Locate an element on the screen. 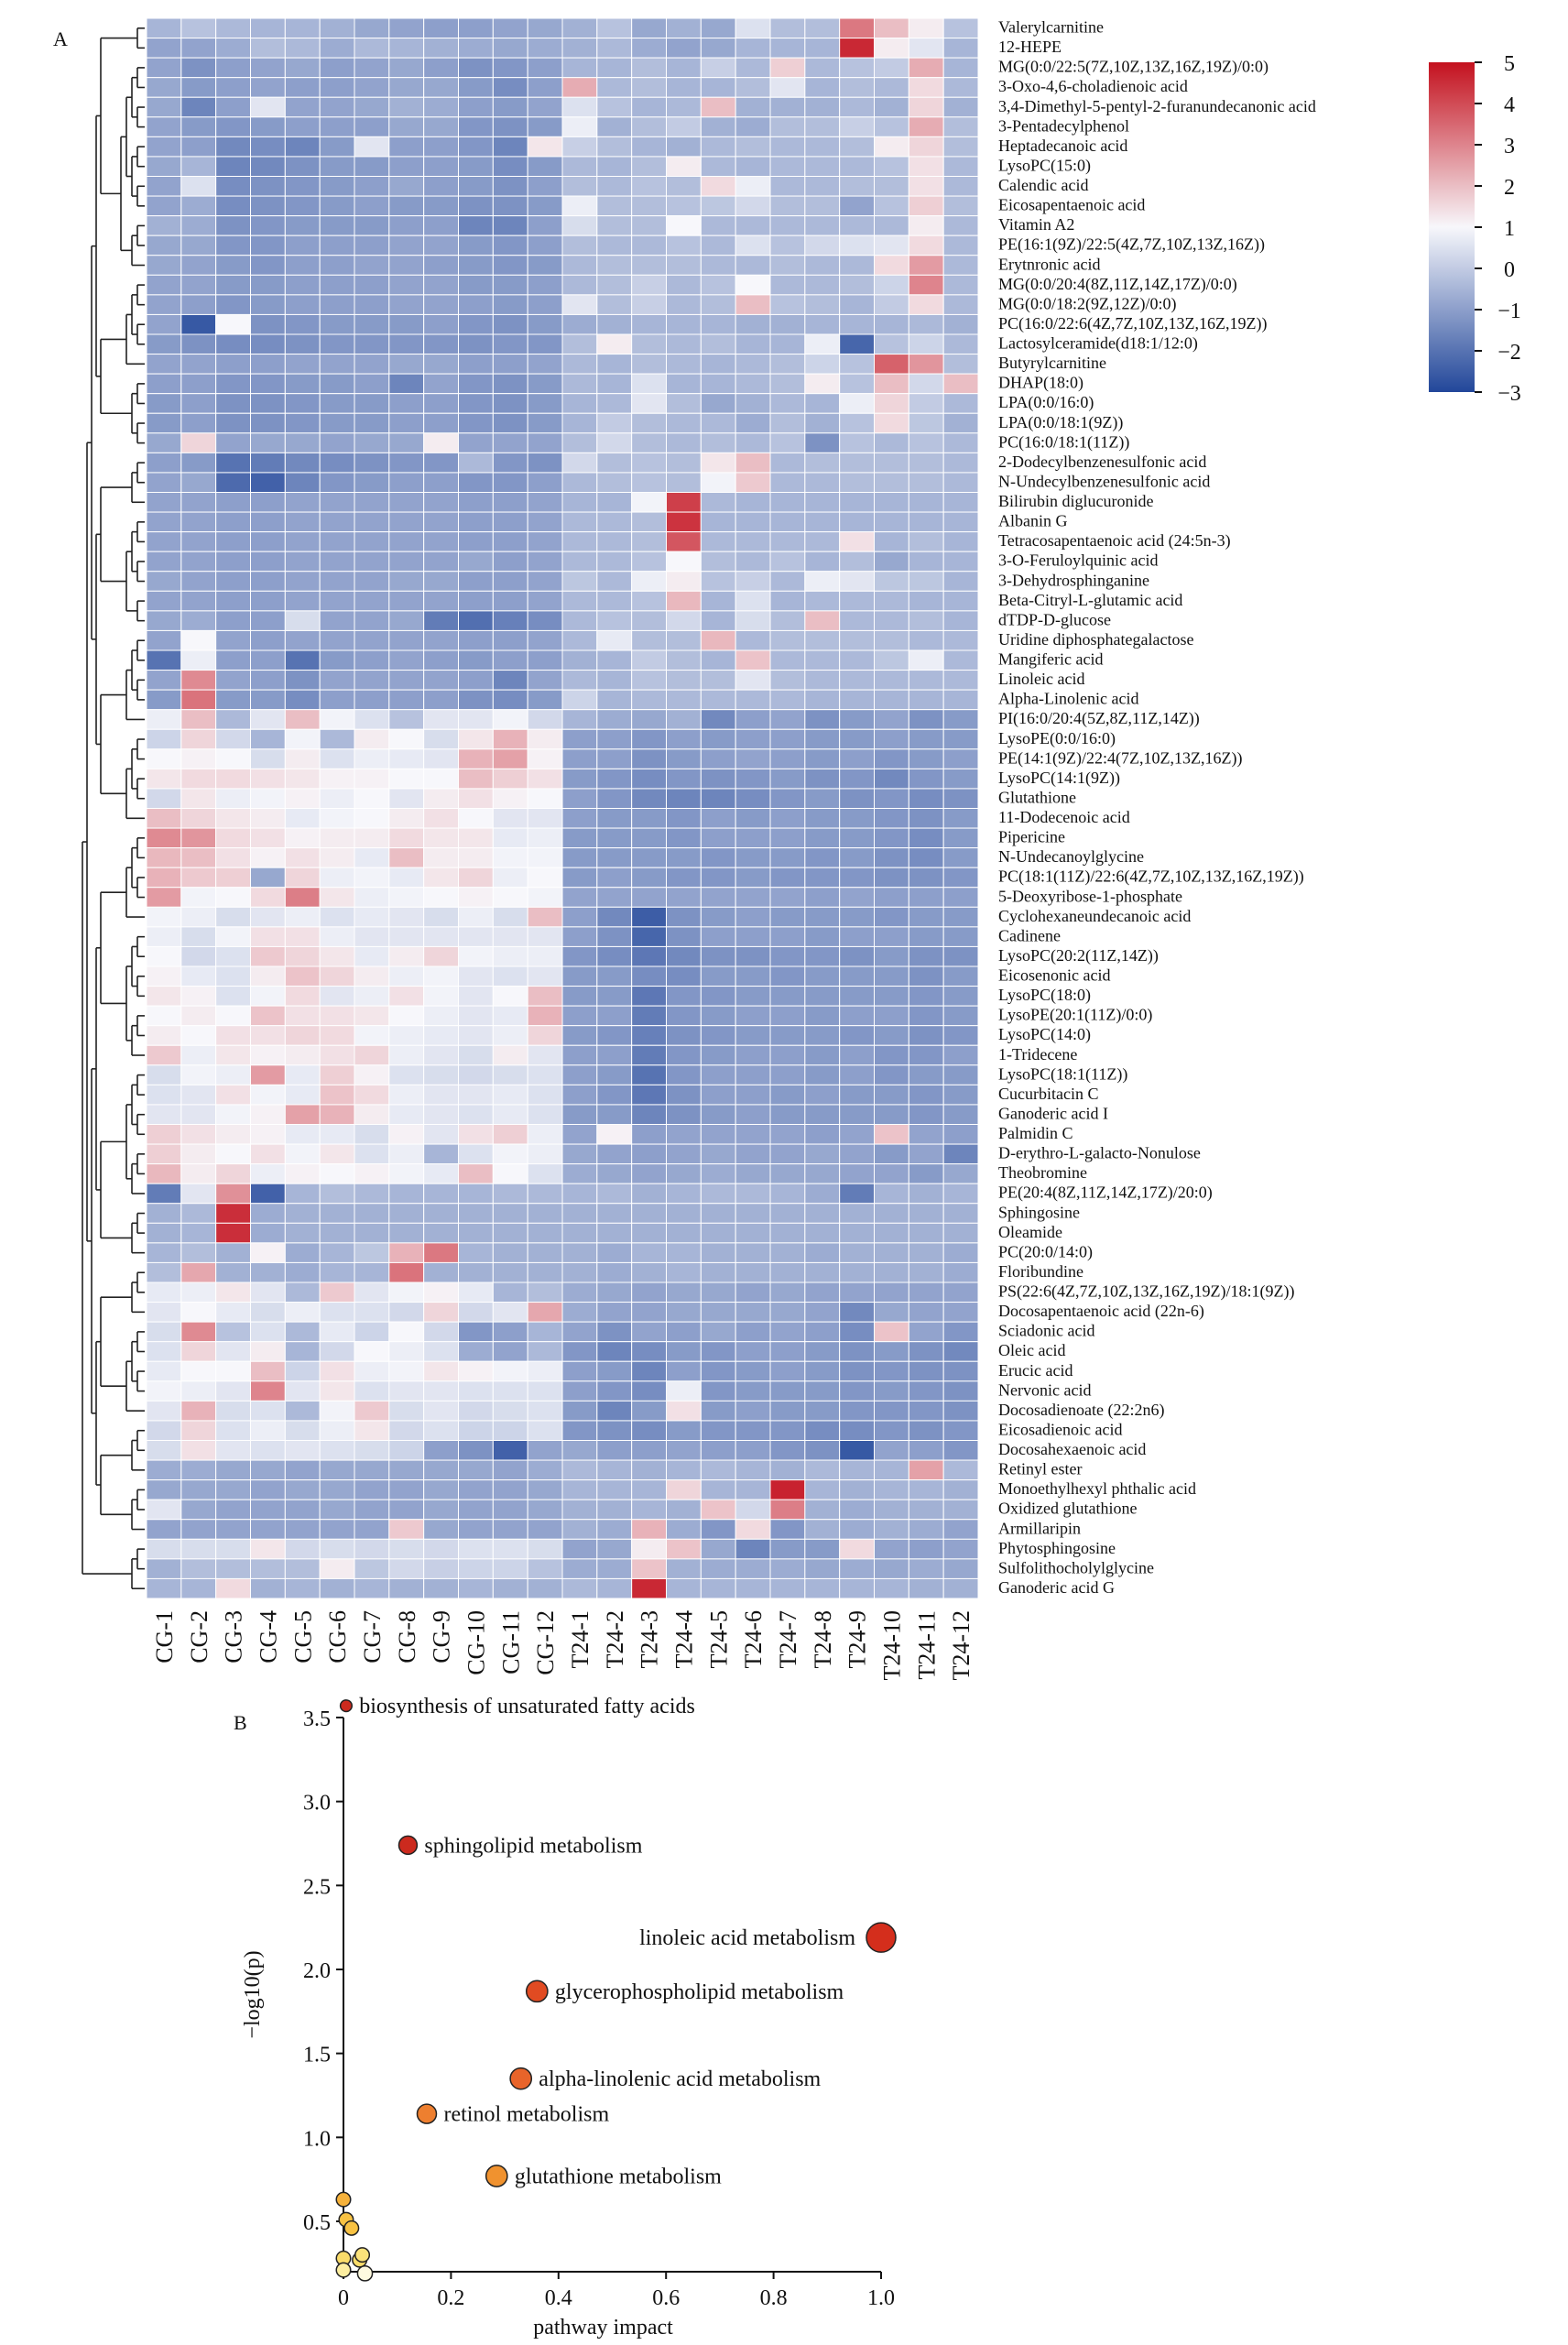  x-tick-label: 0.2 is located at coordinates (450, 2298).